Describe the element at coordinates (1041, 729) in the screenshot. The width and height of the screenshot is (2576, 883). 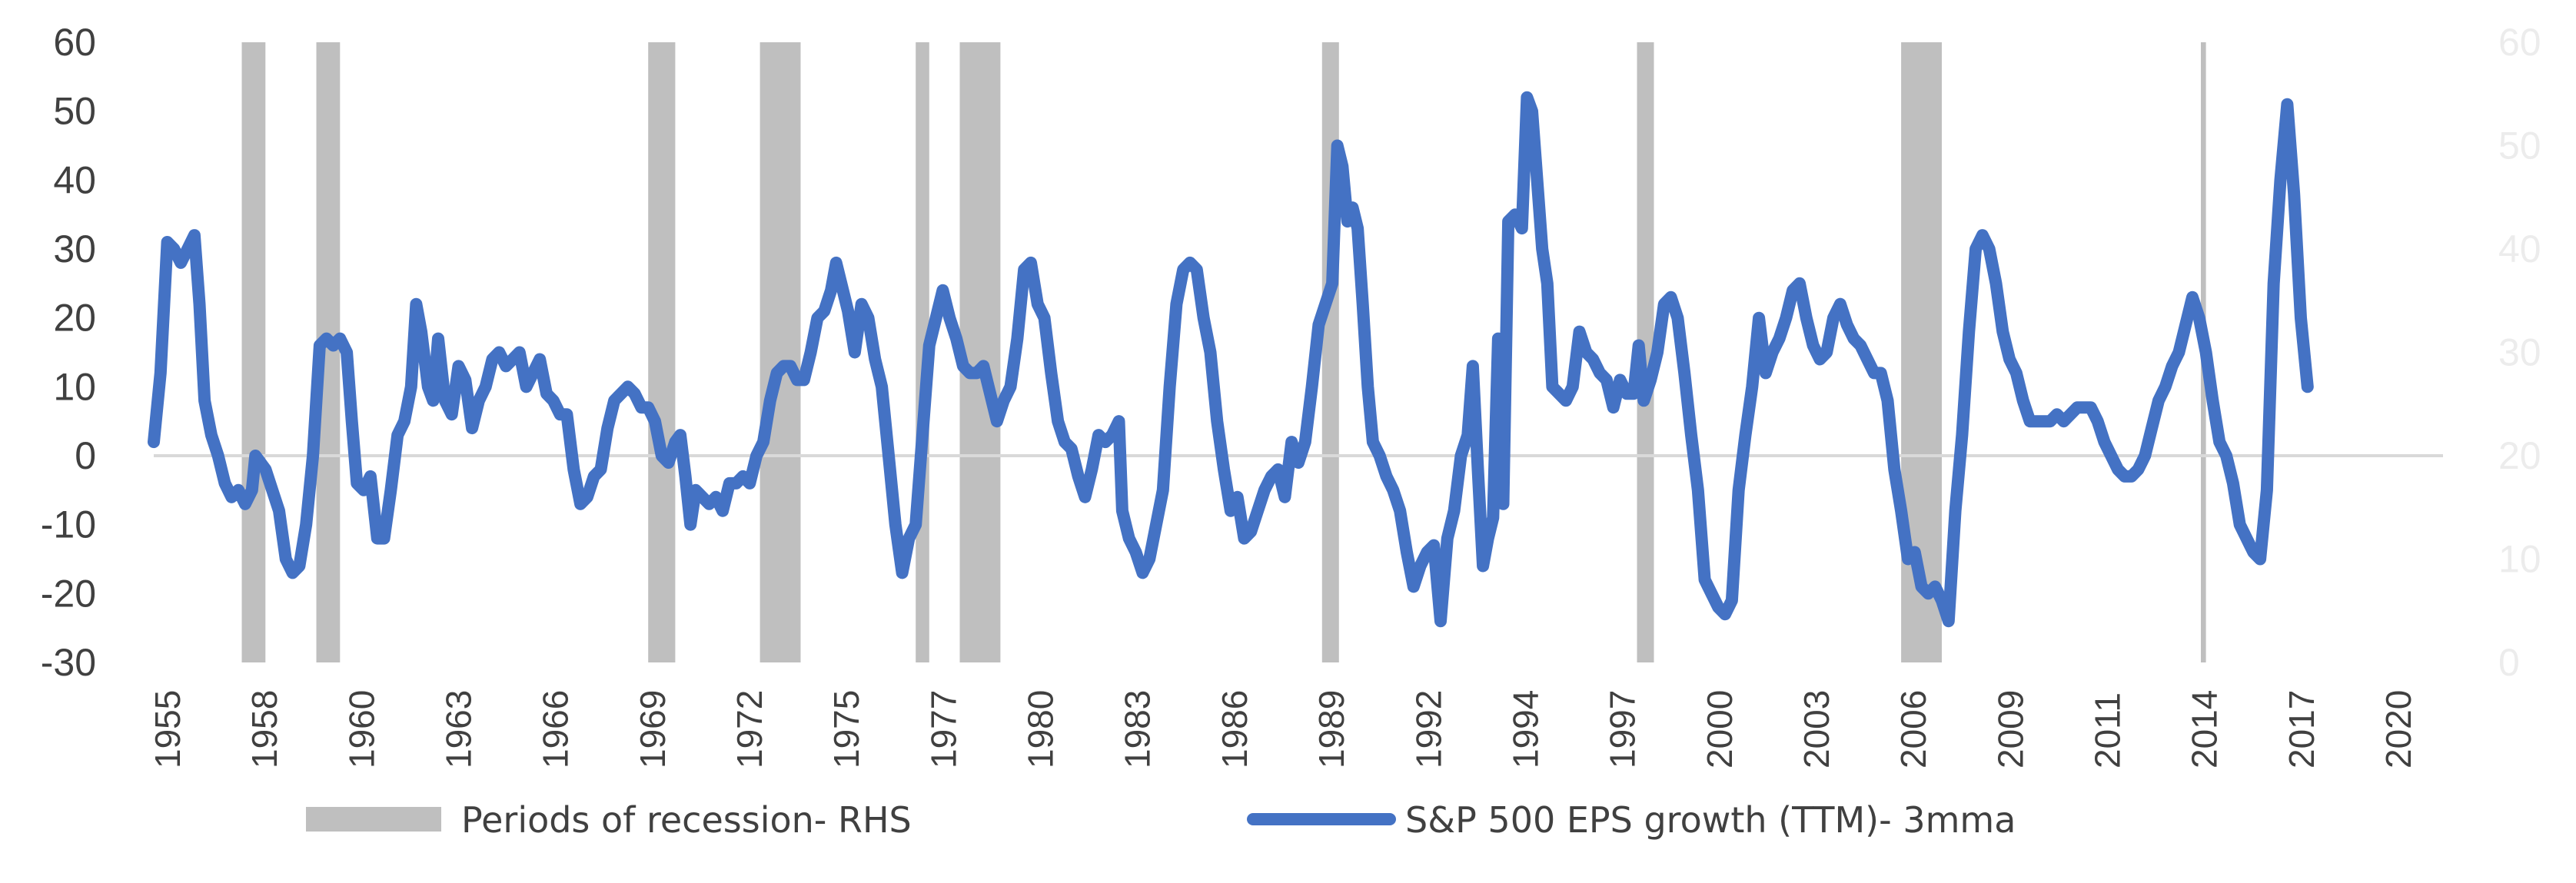
I see `x-tick-label: 1980` at that location.